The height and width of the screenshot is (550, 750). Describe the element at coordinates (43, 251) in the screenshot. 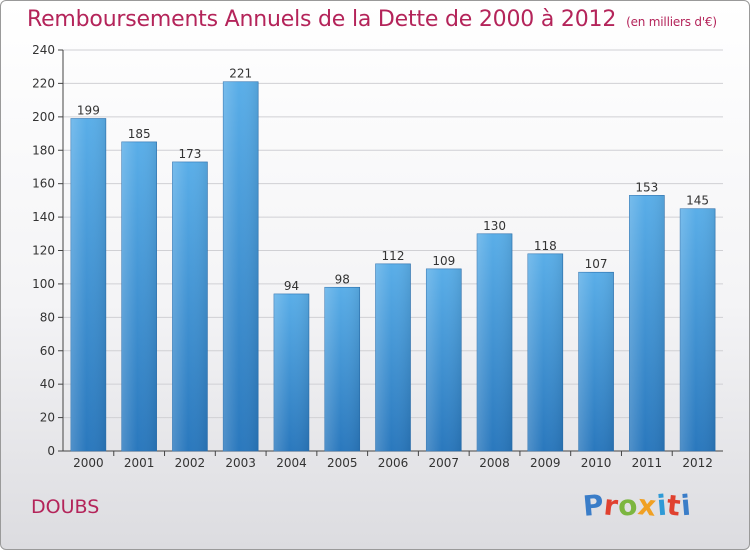

I see `y-tick-label: 120` at that location.